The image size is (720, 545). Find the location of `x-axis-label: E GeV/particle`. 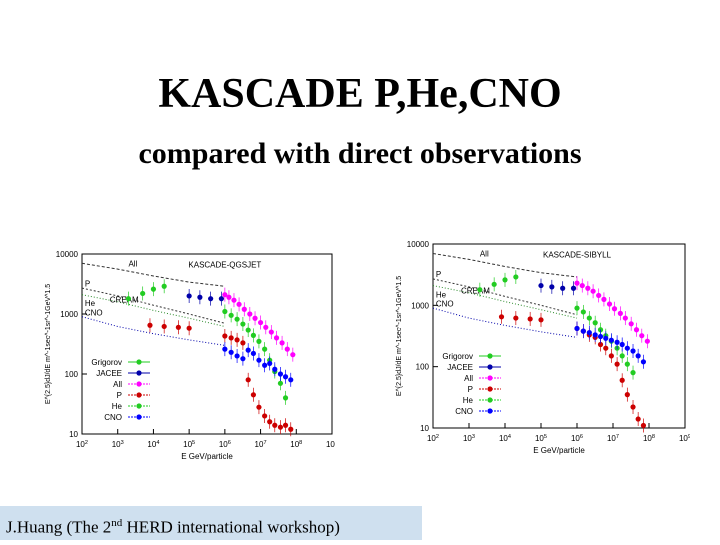

x-axis-label: E GeV/particle is located at coordinates (559, 450).